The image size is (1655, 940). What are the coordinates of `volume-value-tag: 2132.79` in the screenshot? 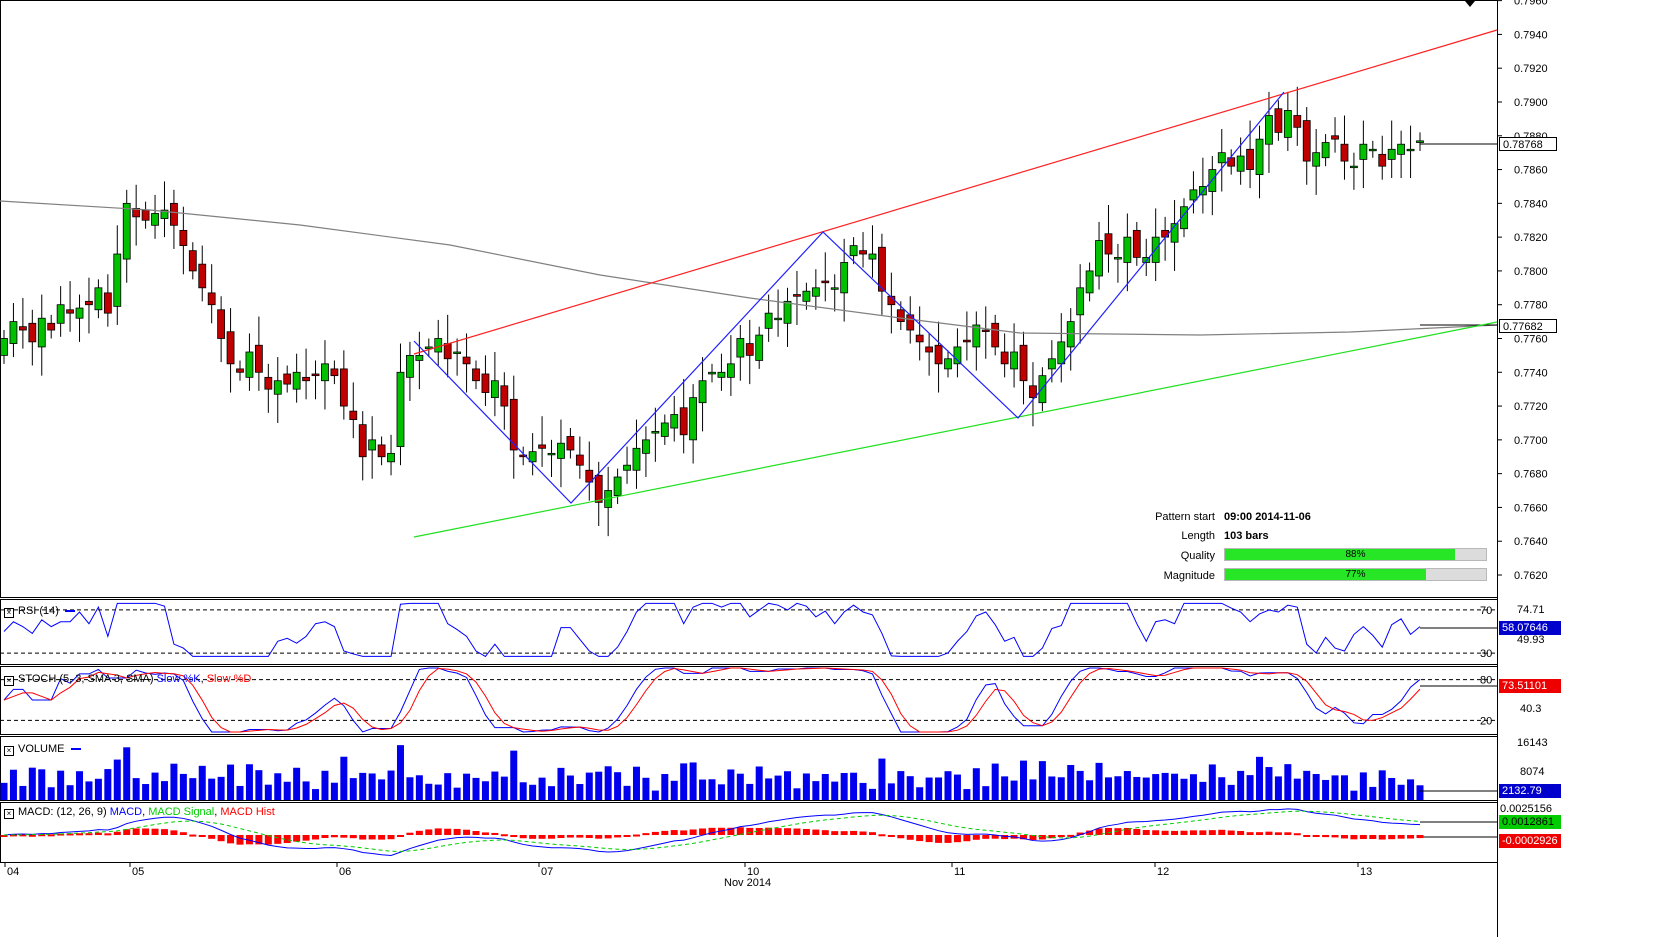 It's located at (1530, 791).